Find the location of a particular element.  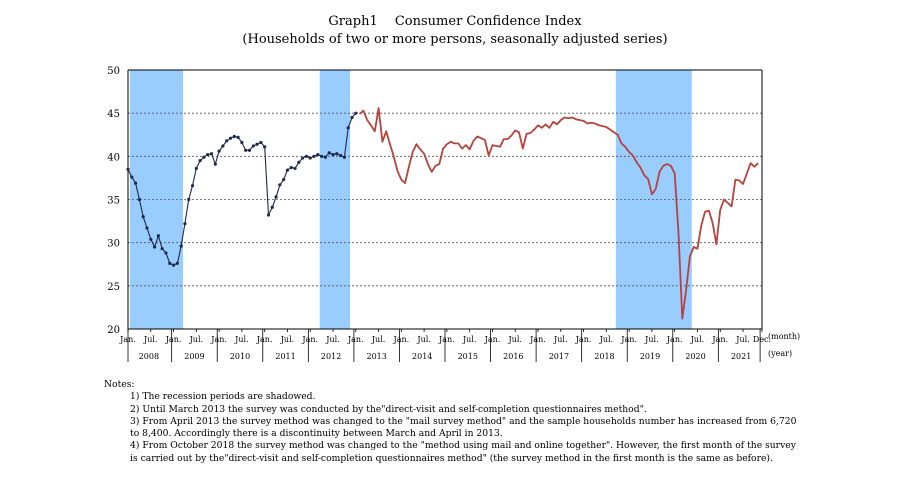

year-label: 2012 is located at coordinates (331, 356).